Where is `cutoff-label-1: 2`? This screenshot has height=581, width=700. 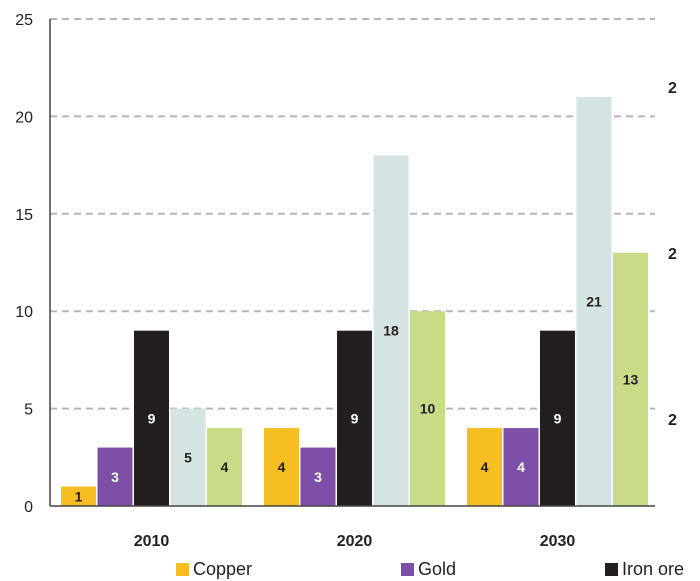
cutoff-label-1: 2 is located at coordinates (672, 88).